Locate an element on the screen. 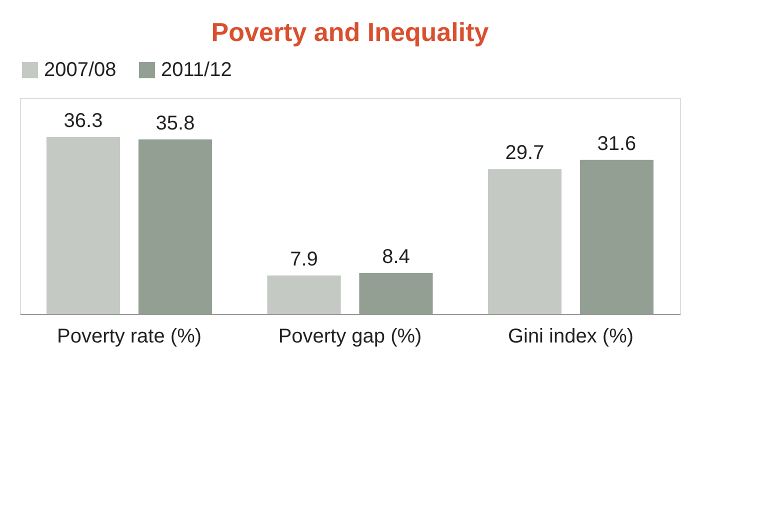  data-label: 31.6 is located at coordinates (616, 143).